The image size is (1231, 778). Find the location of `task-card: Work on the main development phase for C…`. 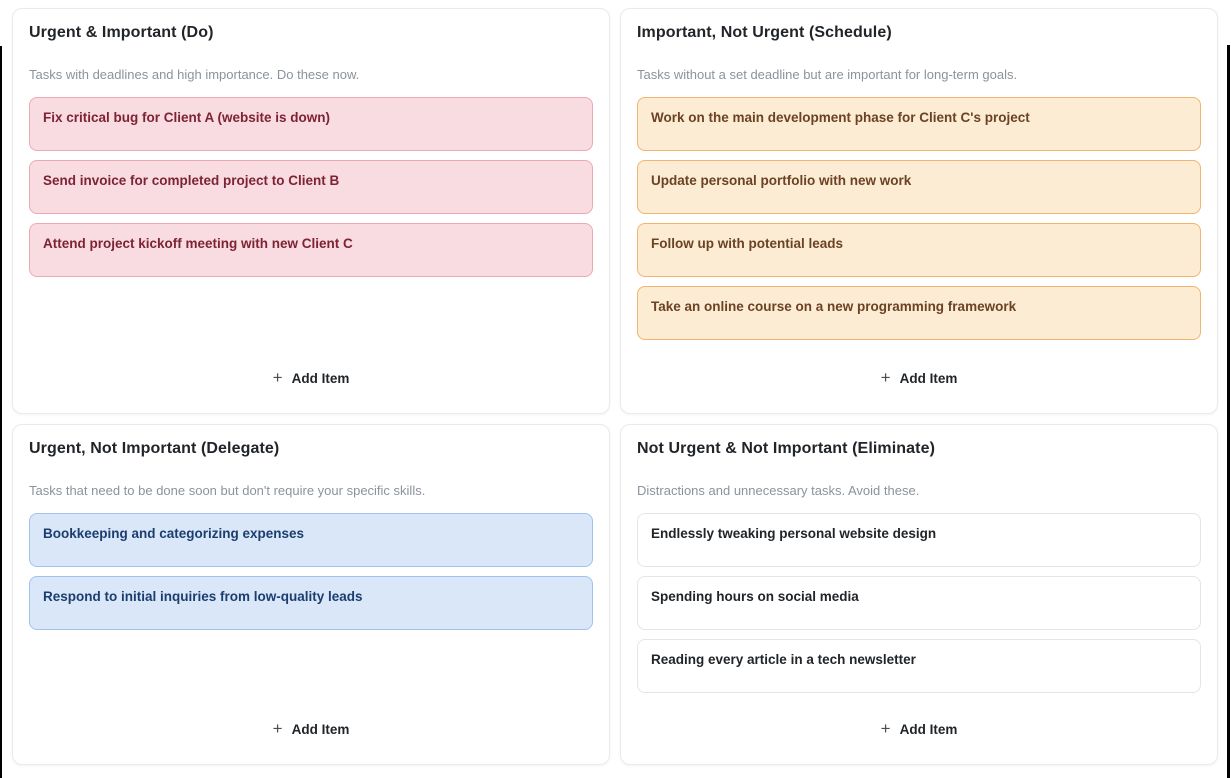

task-card: Work on the main development phase for C… is located at coordinates (919, 124).